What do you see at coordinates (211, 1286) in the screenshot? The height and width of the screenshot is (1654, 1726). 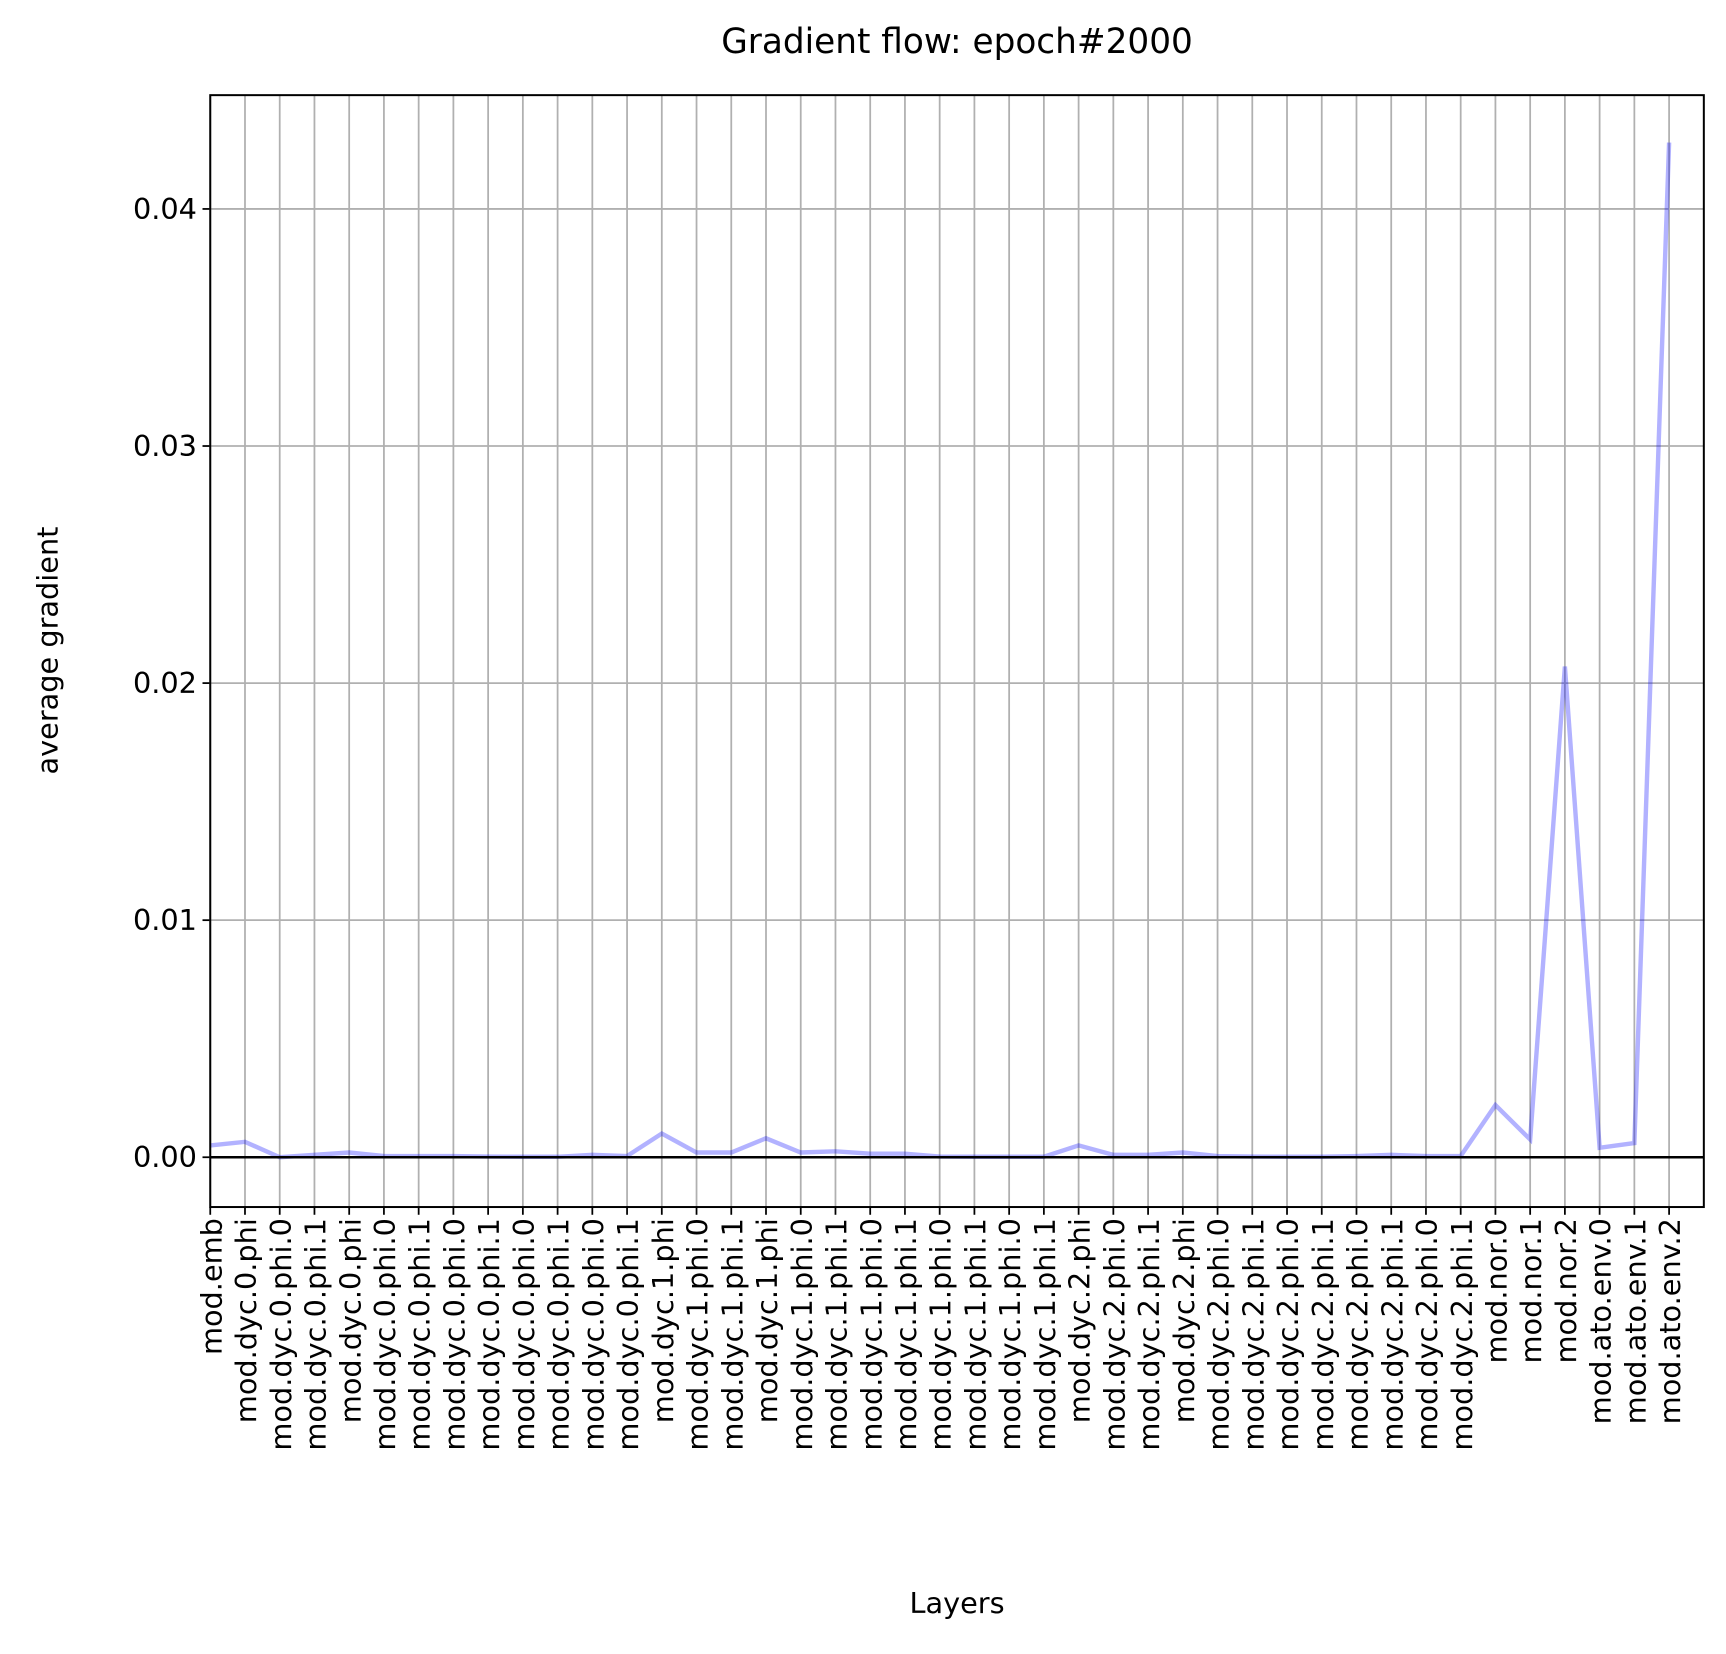 I see `x-tick-label: mod.emb` at bounding box center [211, 1286].